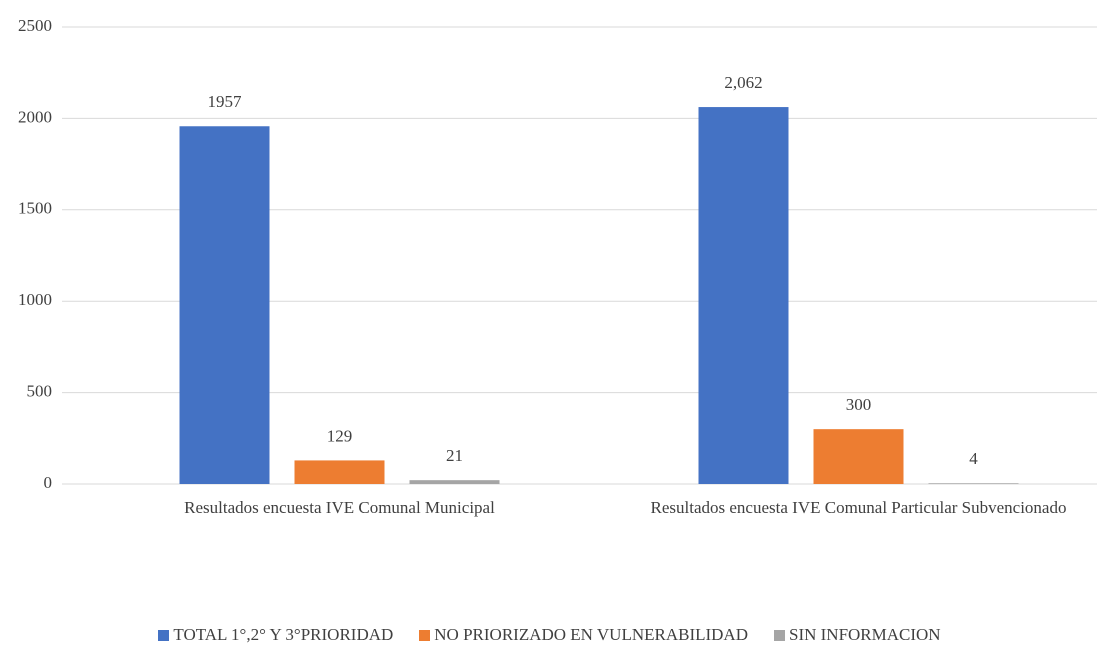 This screenshot has height=647, width=1099. Describe the element at coordinates (454, 455) in the screenshot. I see `data-label: 21` at that location.